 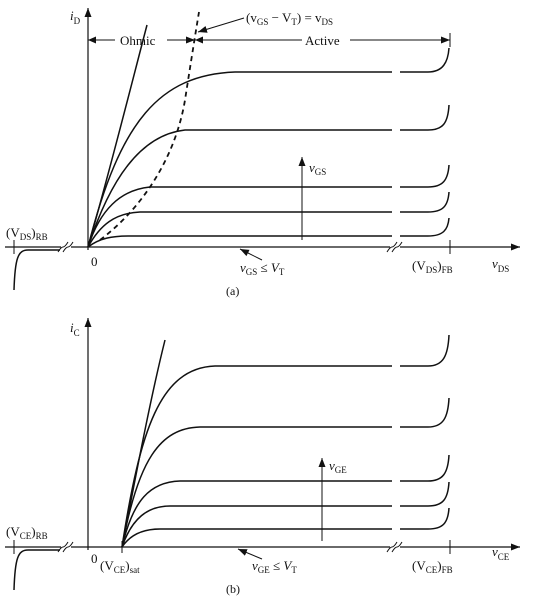 I want to click on panel-a-reverse-breakdown-label: (VDS)RB, so click(x=27, y=233).